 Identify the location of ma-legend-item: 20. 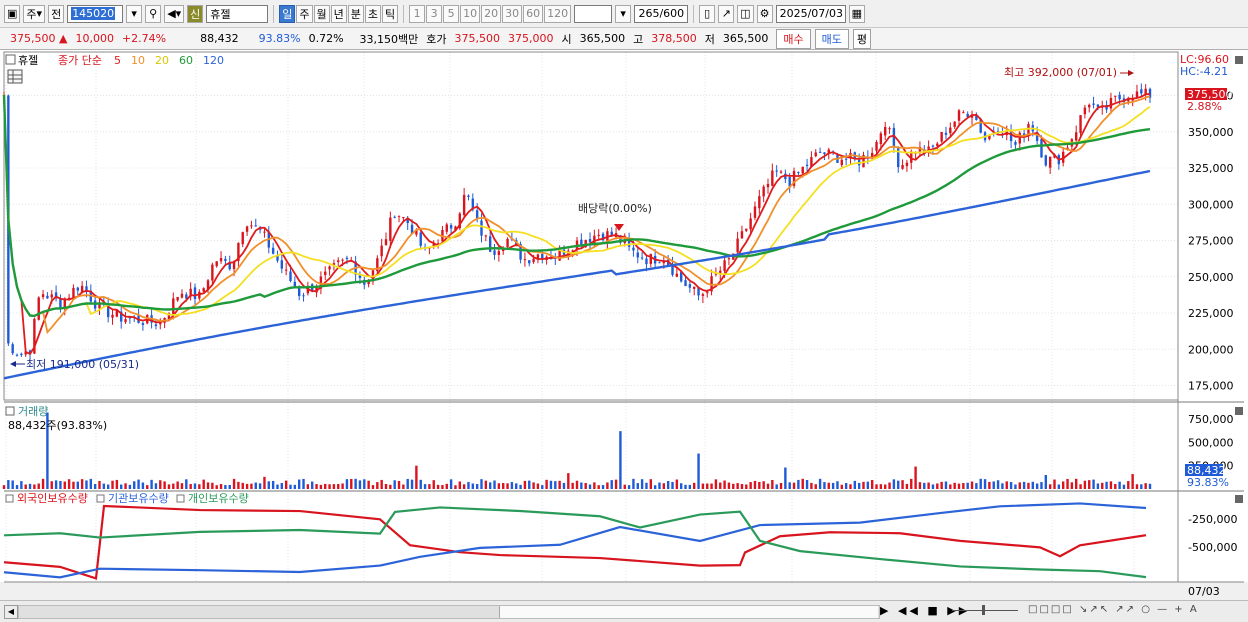
(162, 60).